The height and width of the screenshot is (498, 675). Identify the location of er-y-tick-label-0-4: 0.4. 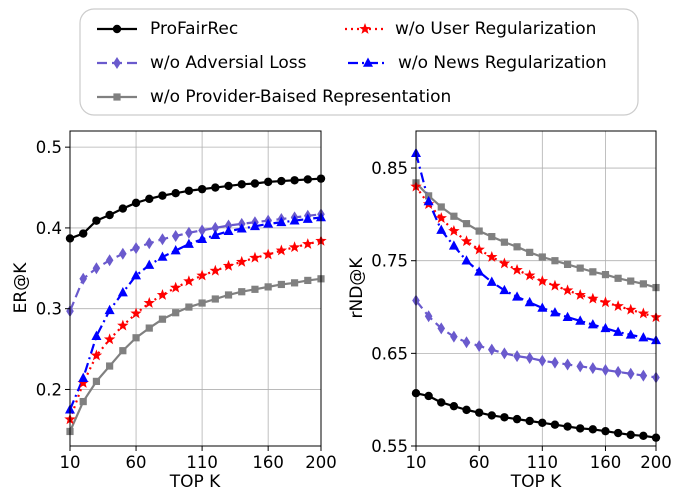
(49, 228).